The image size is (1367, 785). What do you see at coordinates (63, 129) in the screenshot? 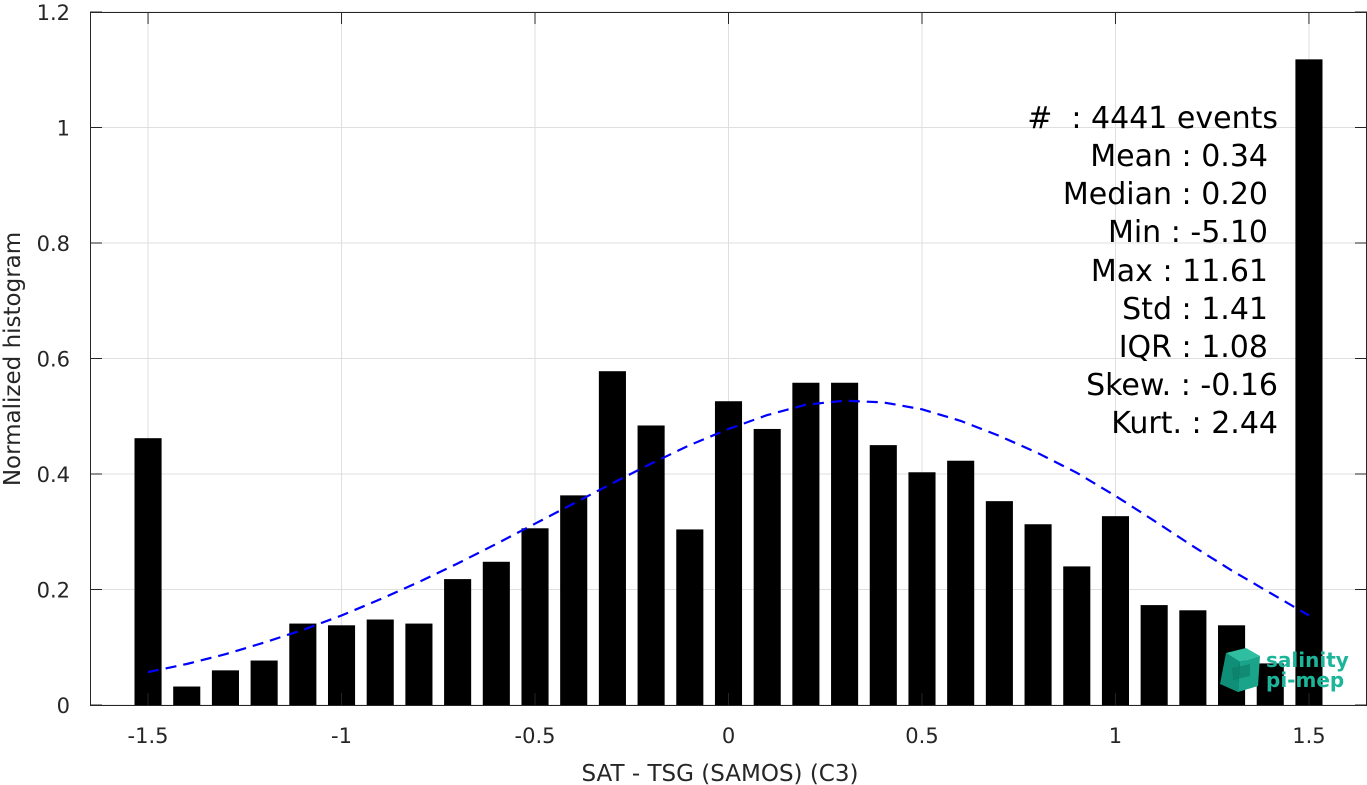
I see `y-tick-label: 1` at bounding box center [63, 129].